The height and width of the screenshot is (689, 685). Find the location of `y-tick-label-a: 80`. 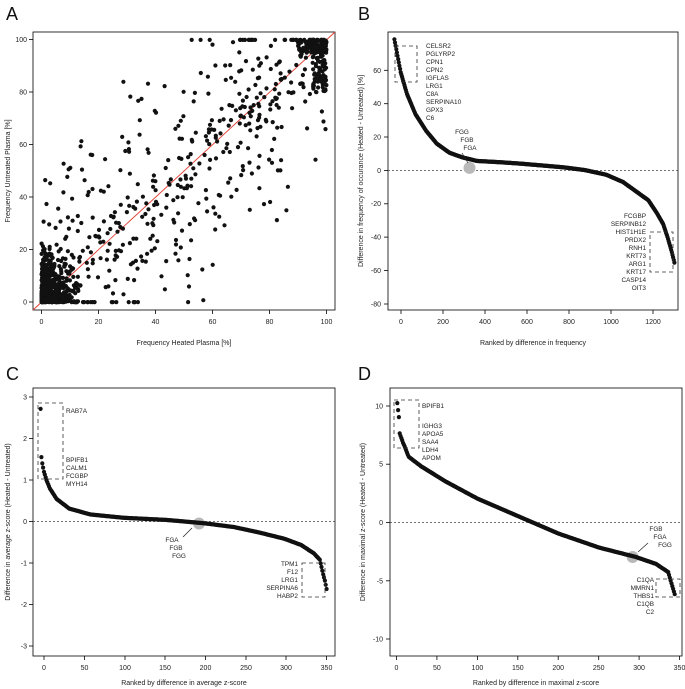

y-tick-label-a: 80 is located at coordinates (23, 93).